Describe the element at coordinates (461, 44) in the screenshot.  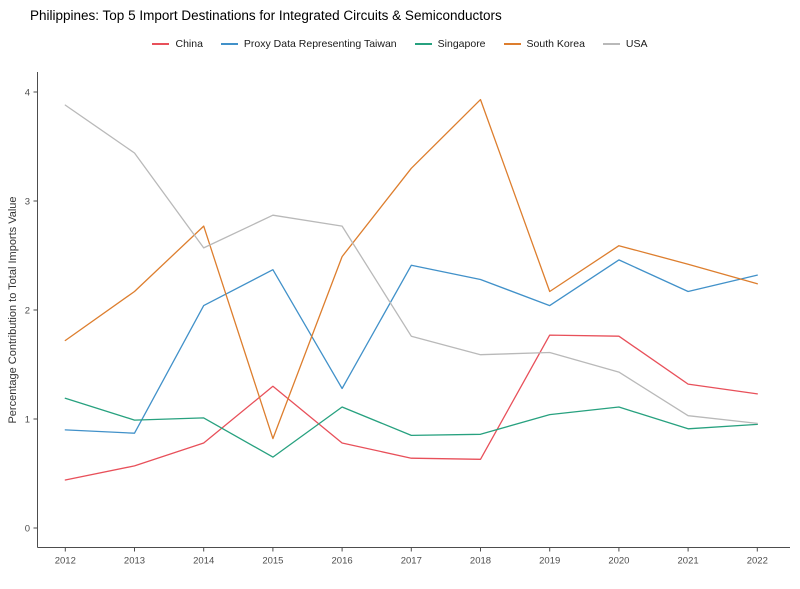
I see `legend-label: Singapore` at that location.